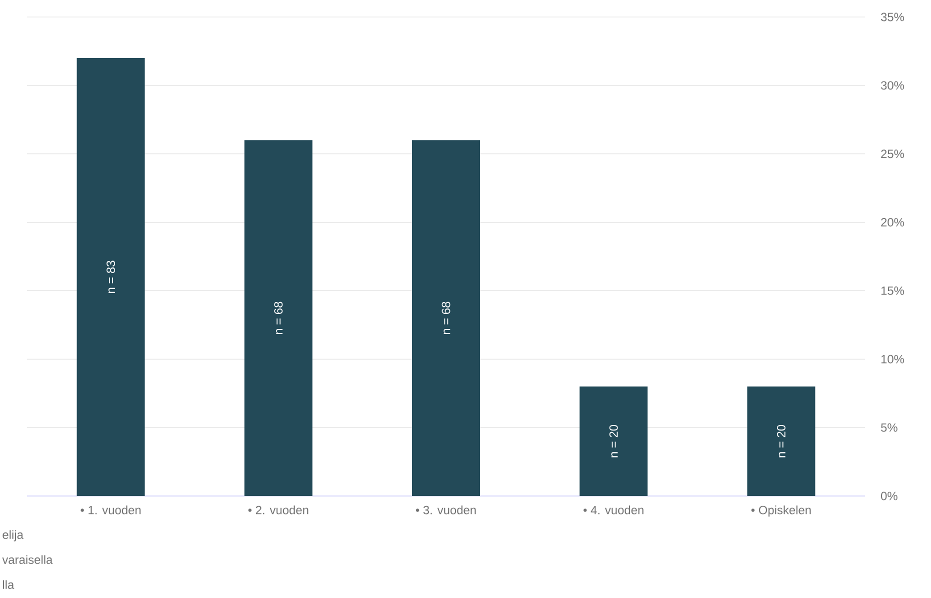  Describe the element at coordinates (889, 427) in the screenshot. I see `y-tick-label: 5%` at that location.